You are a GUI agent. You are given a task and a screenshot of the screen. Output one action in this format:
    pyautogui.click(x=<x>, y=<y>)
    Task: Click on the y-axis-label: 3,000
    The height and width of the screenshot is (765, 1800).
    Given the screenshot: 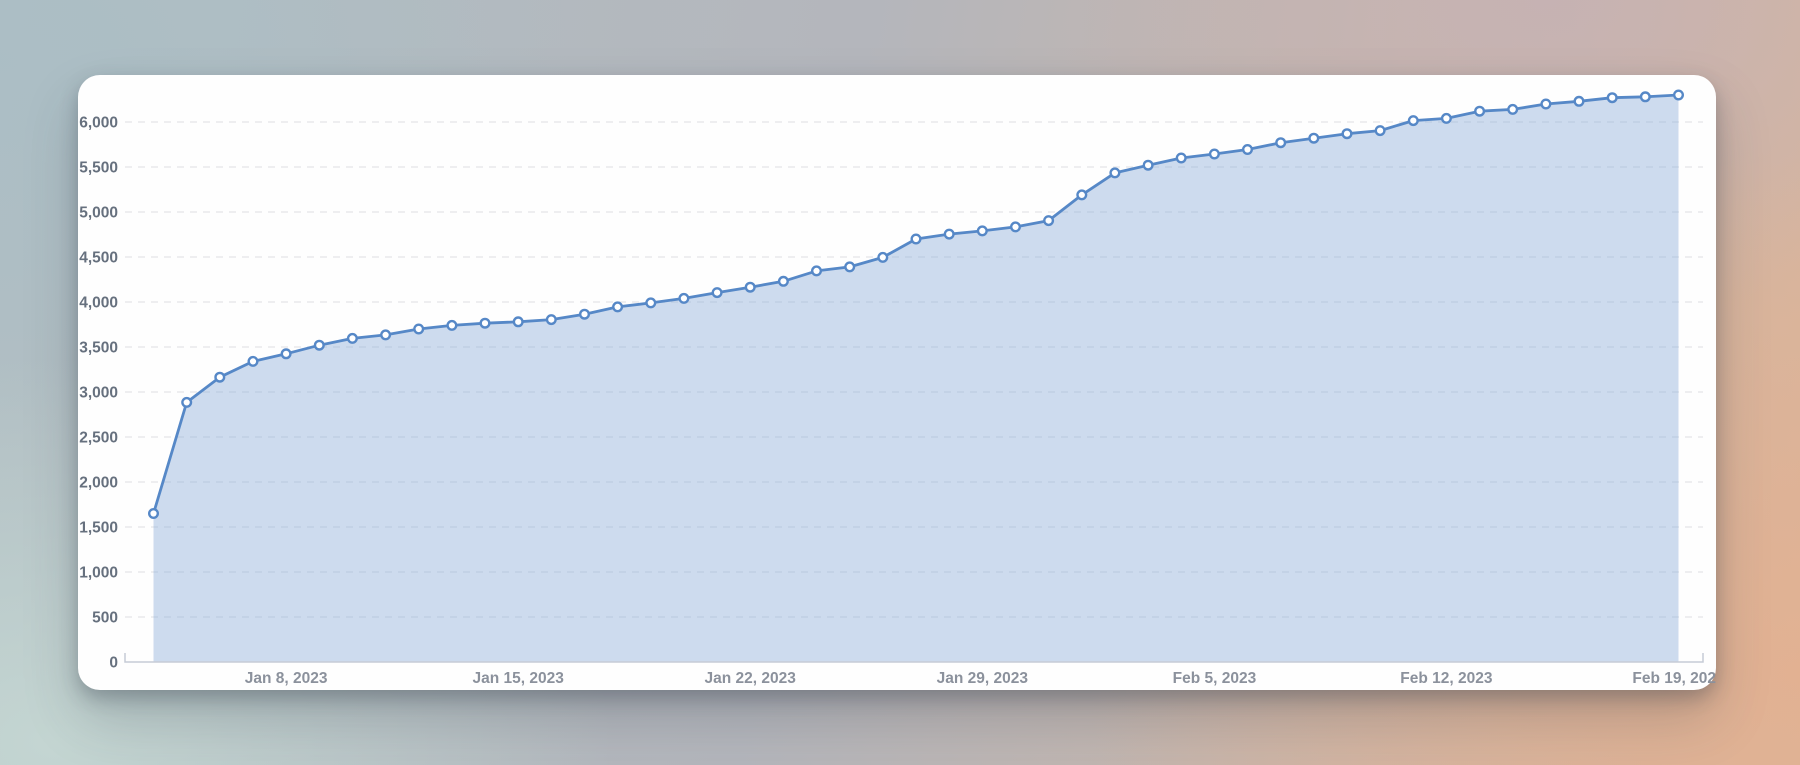 What is the action you would take?
    pyautogui.click(x=98, y=393)
    